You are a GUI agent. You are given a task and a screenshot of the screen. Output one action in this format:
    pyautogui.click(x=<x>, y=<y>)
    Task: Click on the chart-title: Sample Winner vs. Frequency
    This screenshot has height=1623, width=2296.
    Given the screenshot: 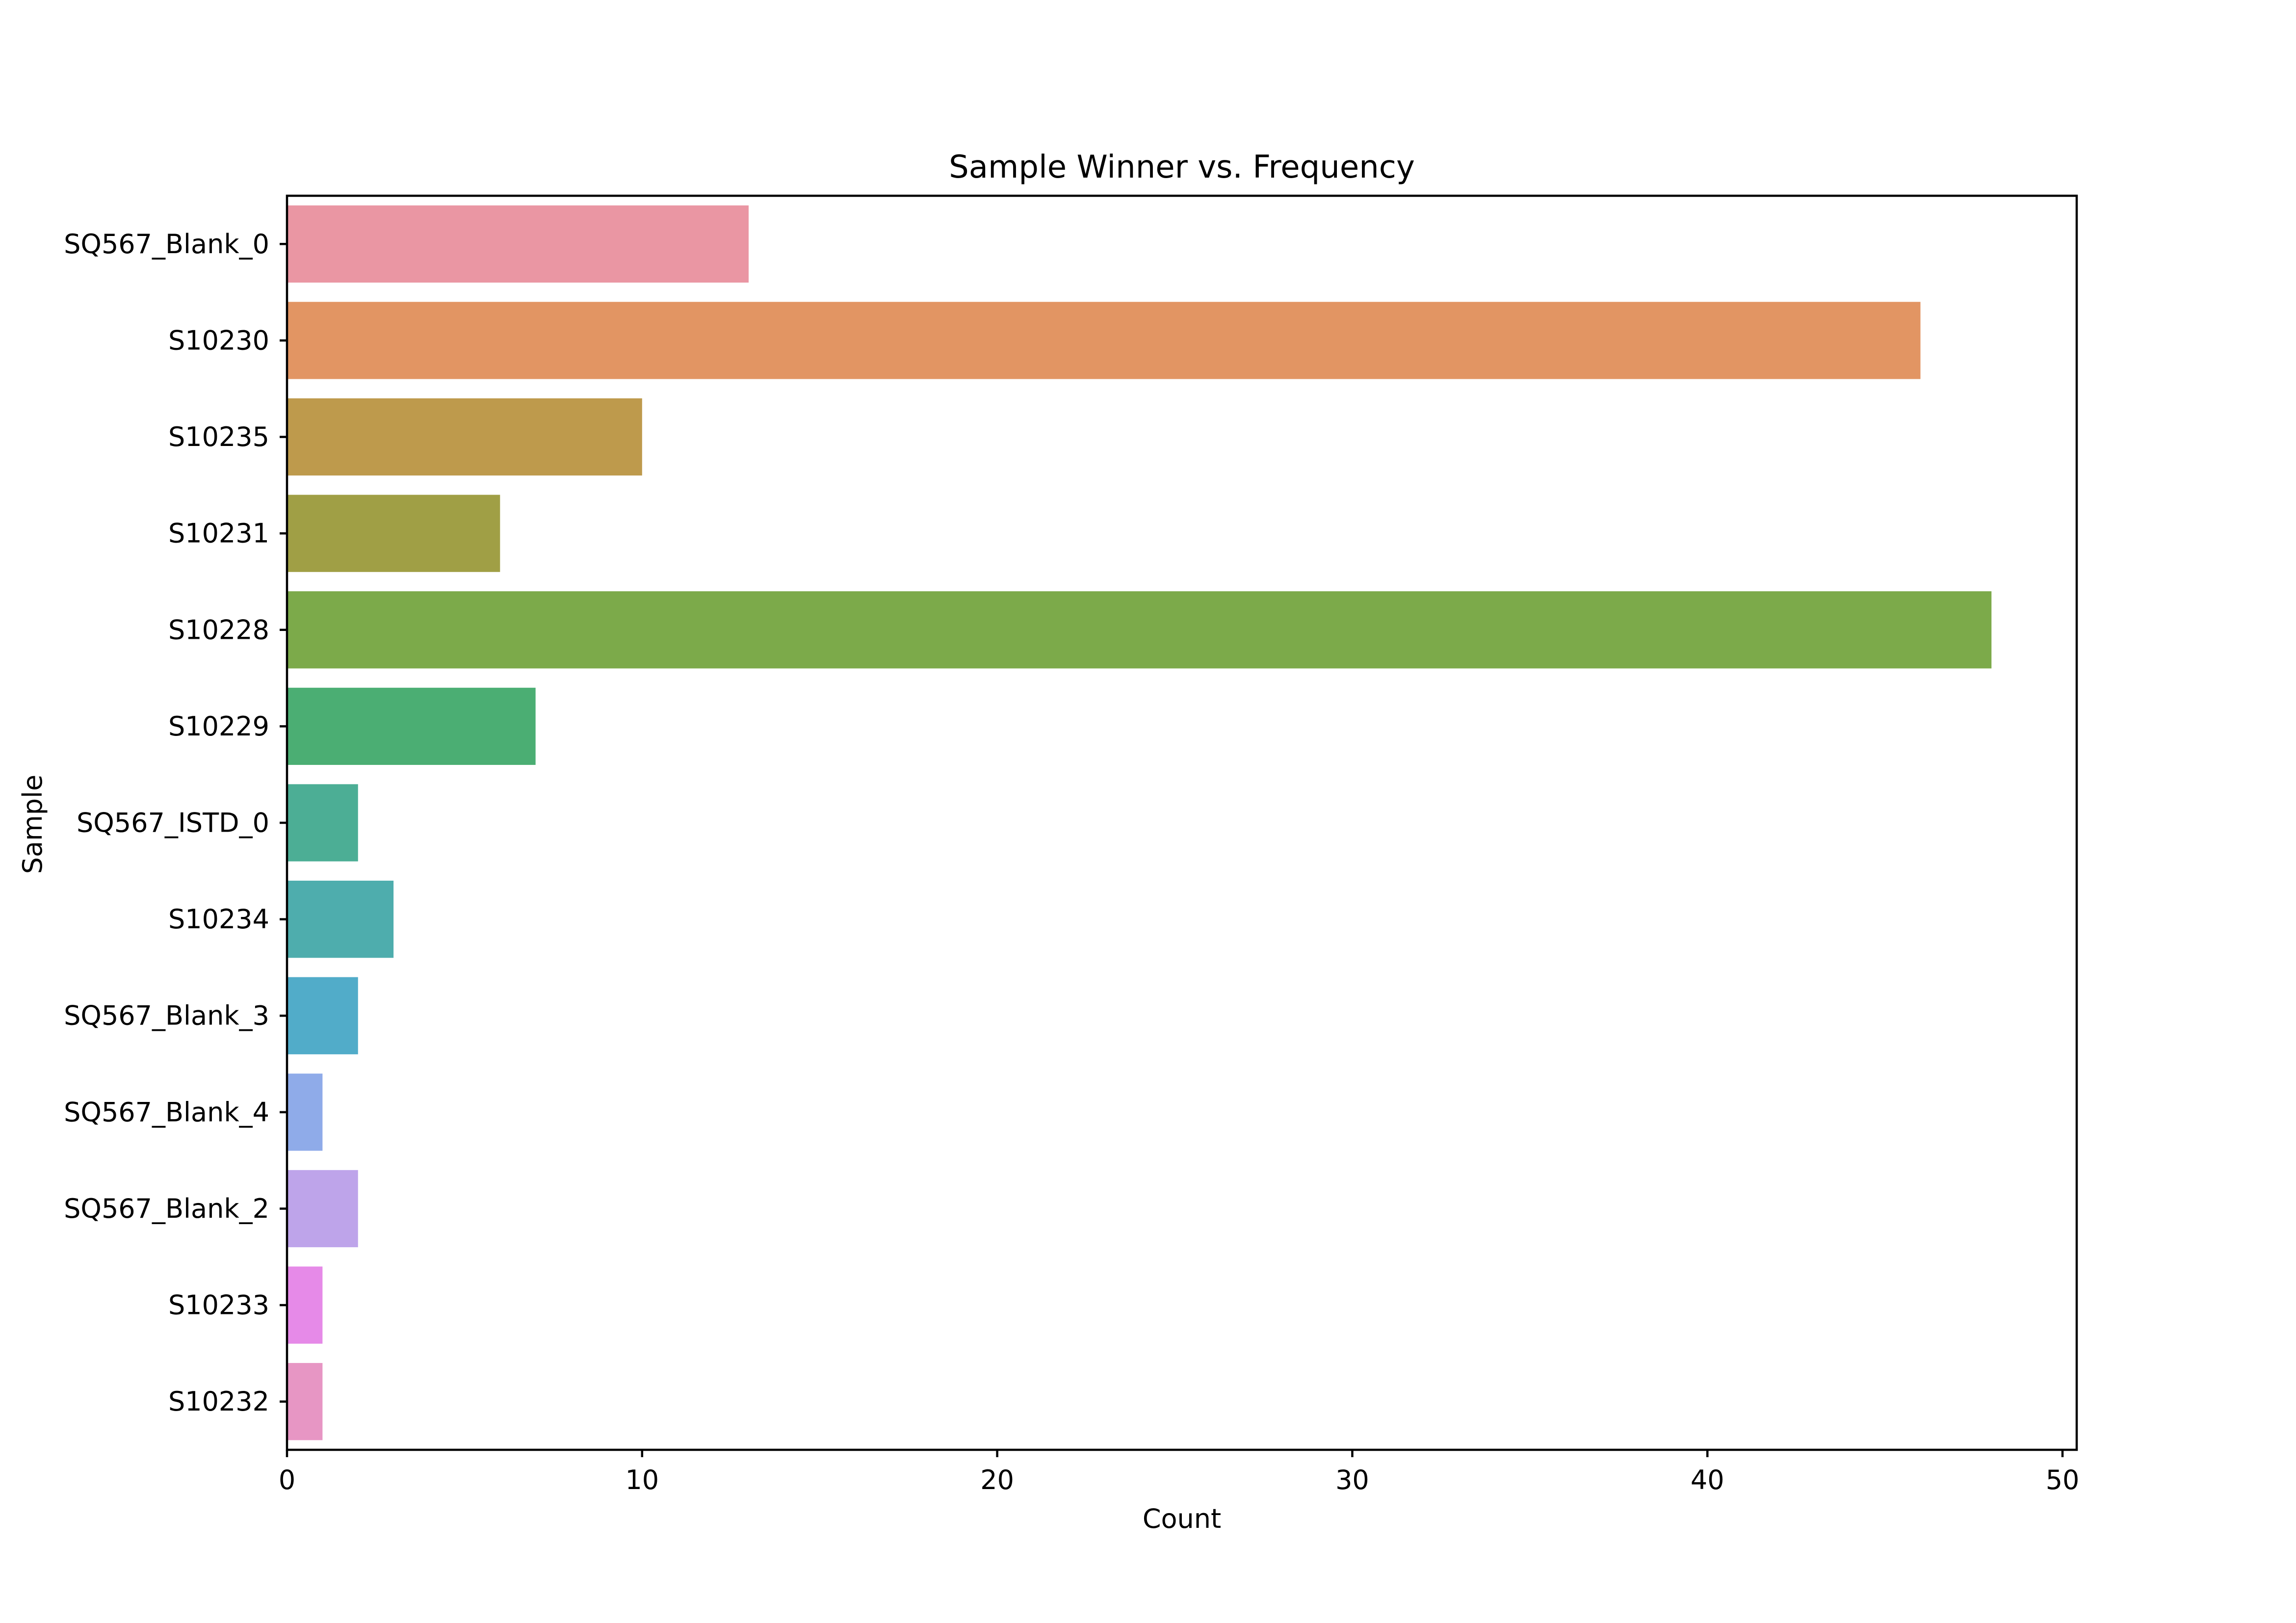 What is the action you would take?
    pyautogui.click(x=1182, y=167)
    